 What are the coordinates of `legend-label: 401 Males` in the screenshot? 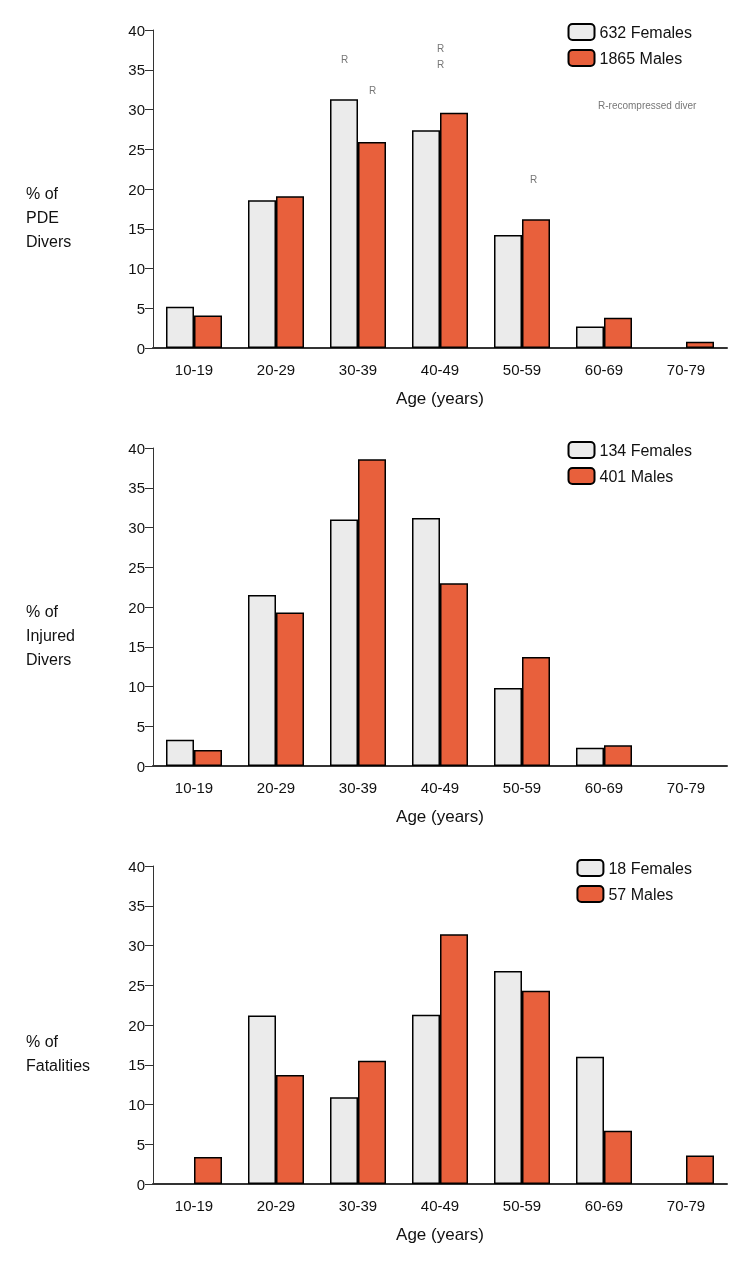 It's located at (636, 476).